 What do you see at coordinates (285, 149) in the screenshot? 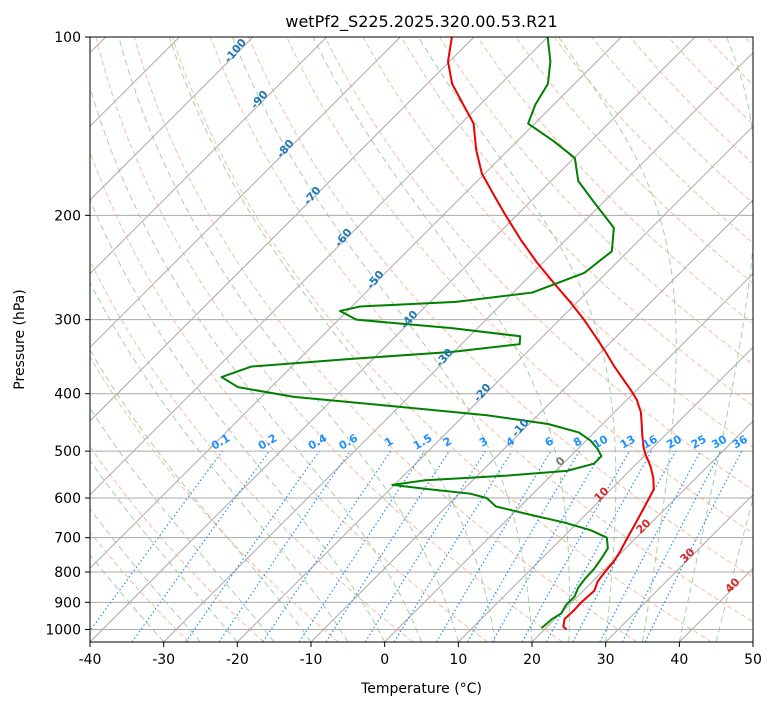
I see `dry-adiabat-label: -80` at bounding box center [285, 149].